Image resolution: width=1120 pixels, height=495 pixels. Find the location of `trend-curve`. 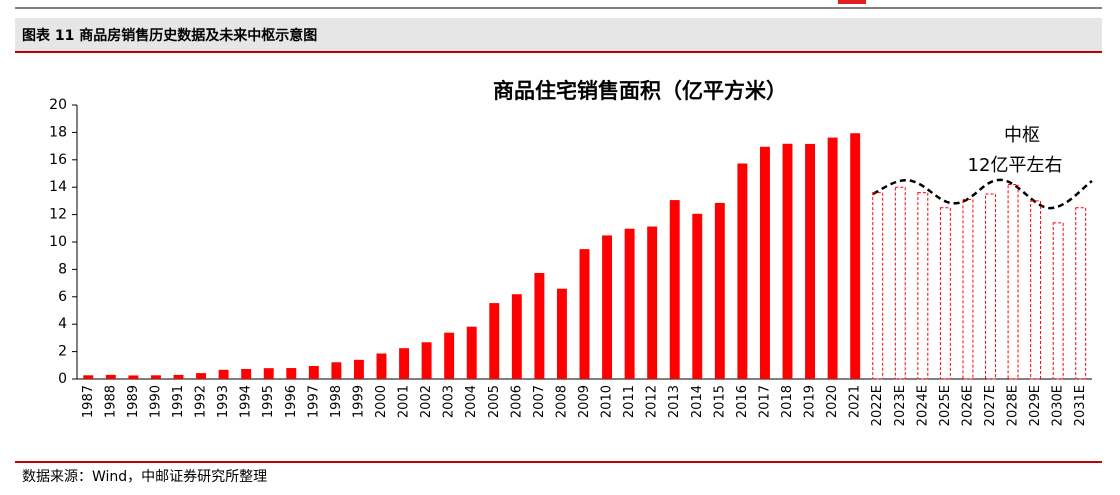

trend-curve is located at coordinates (982, 194).